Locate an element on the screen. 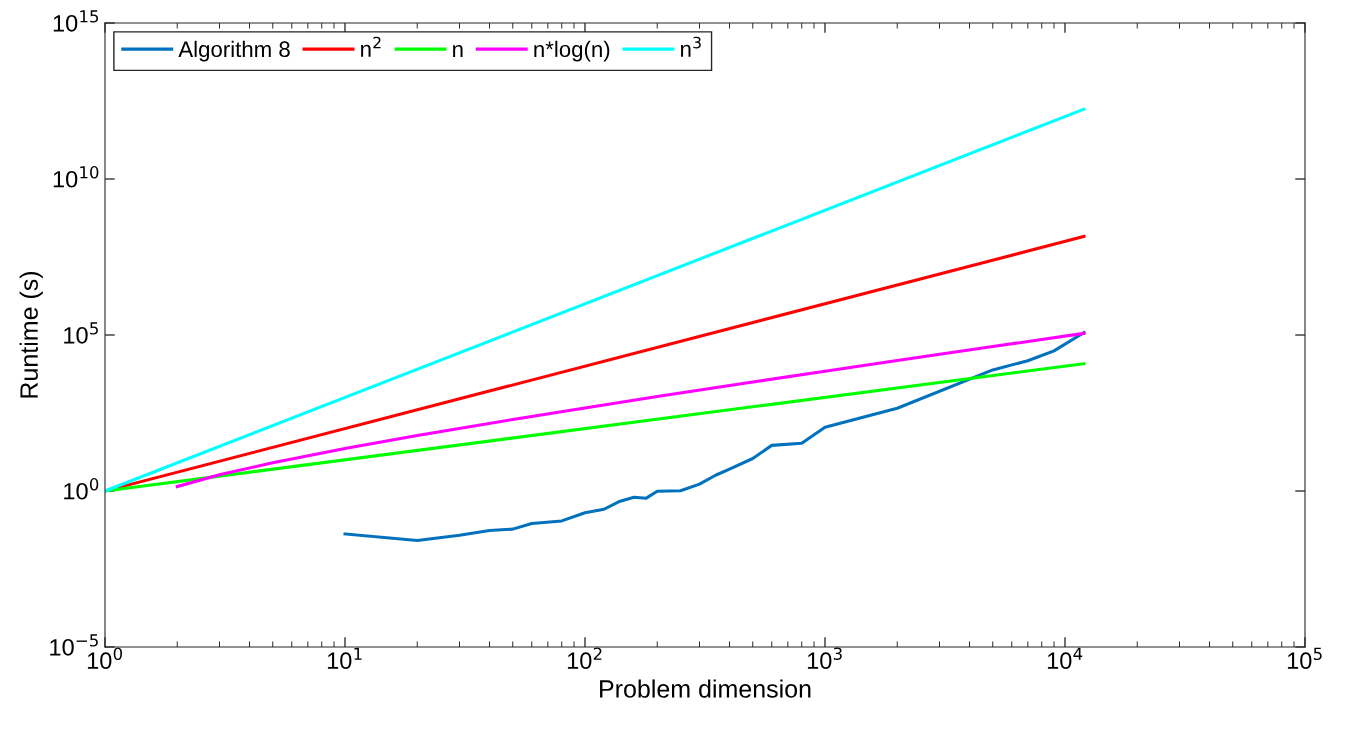  x-axis-title: Problem dimension is located at coordinates (705, 688).